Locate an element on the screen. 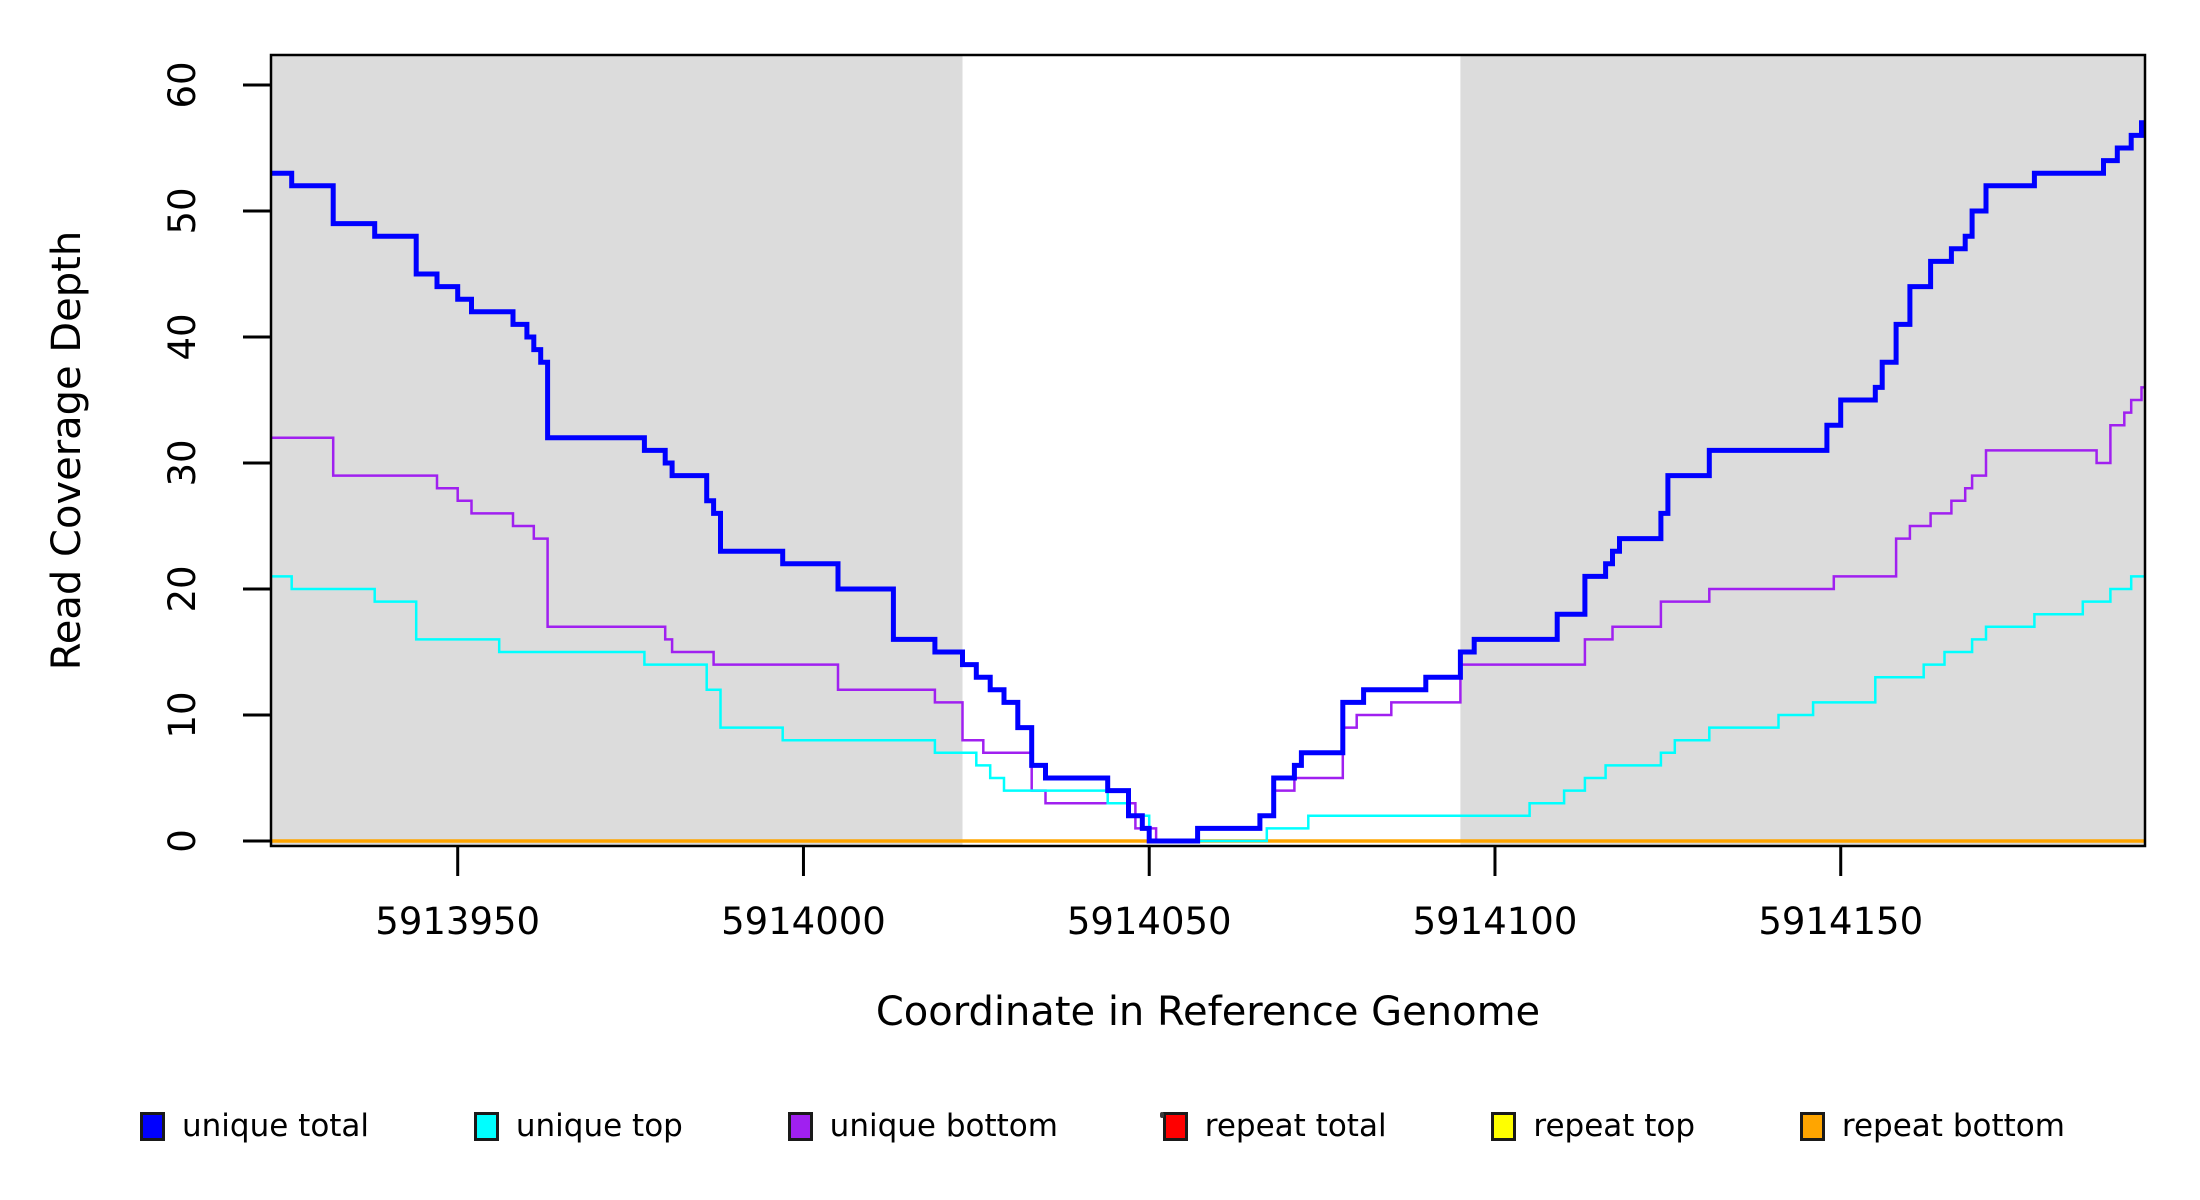 The width and height of the screenshot is (2200, 1200). y-axis-title: Read Coverage Depth is located at coordinates (67, 450).